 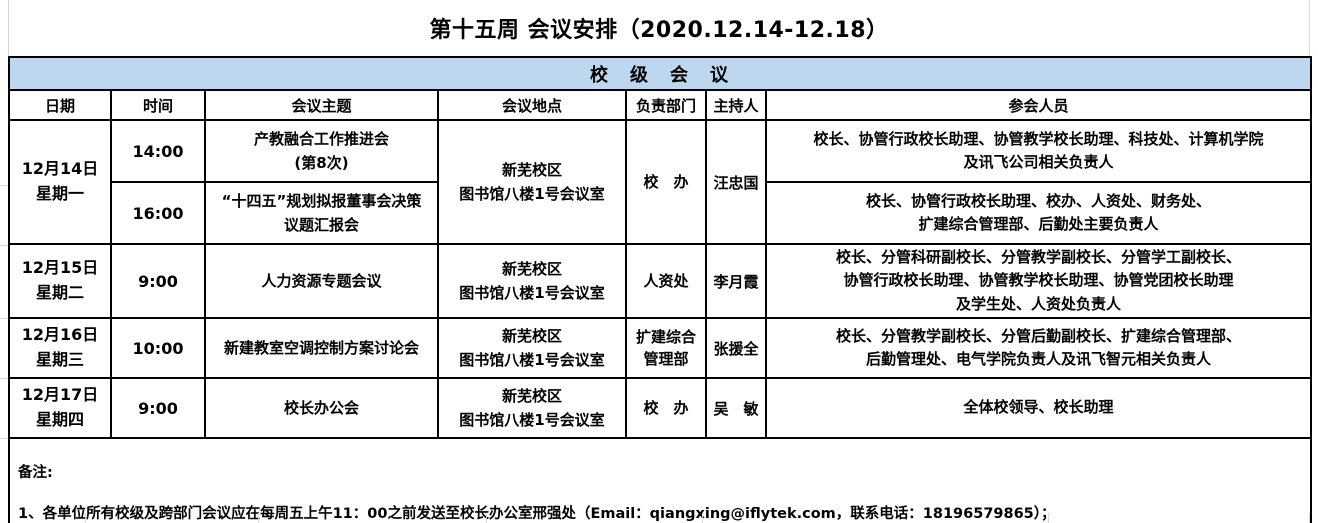 What do you see at coordinates (666, 348) in the screenshot?
I see `department-cell: 扩建综合 管理部` at bounding box center [666, 348].